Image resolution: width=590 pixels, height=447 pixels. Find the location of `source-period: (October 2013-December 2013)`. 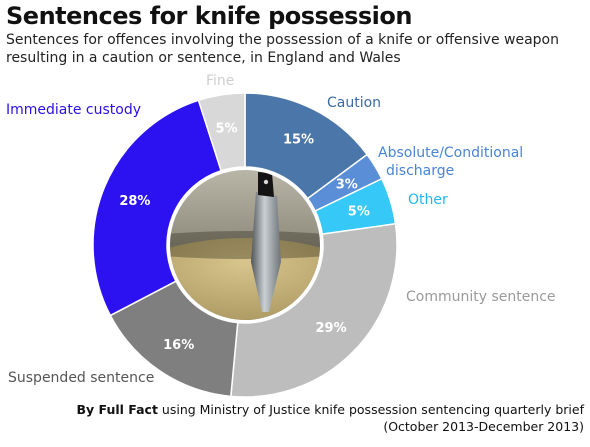

source-period: (October 2013-December 2013) is located at coordinates (483, 426).